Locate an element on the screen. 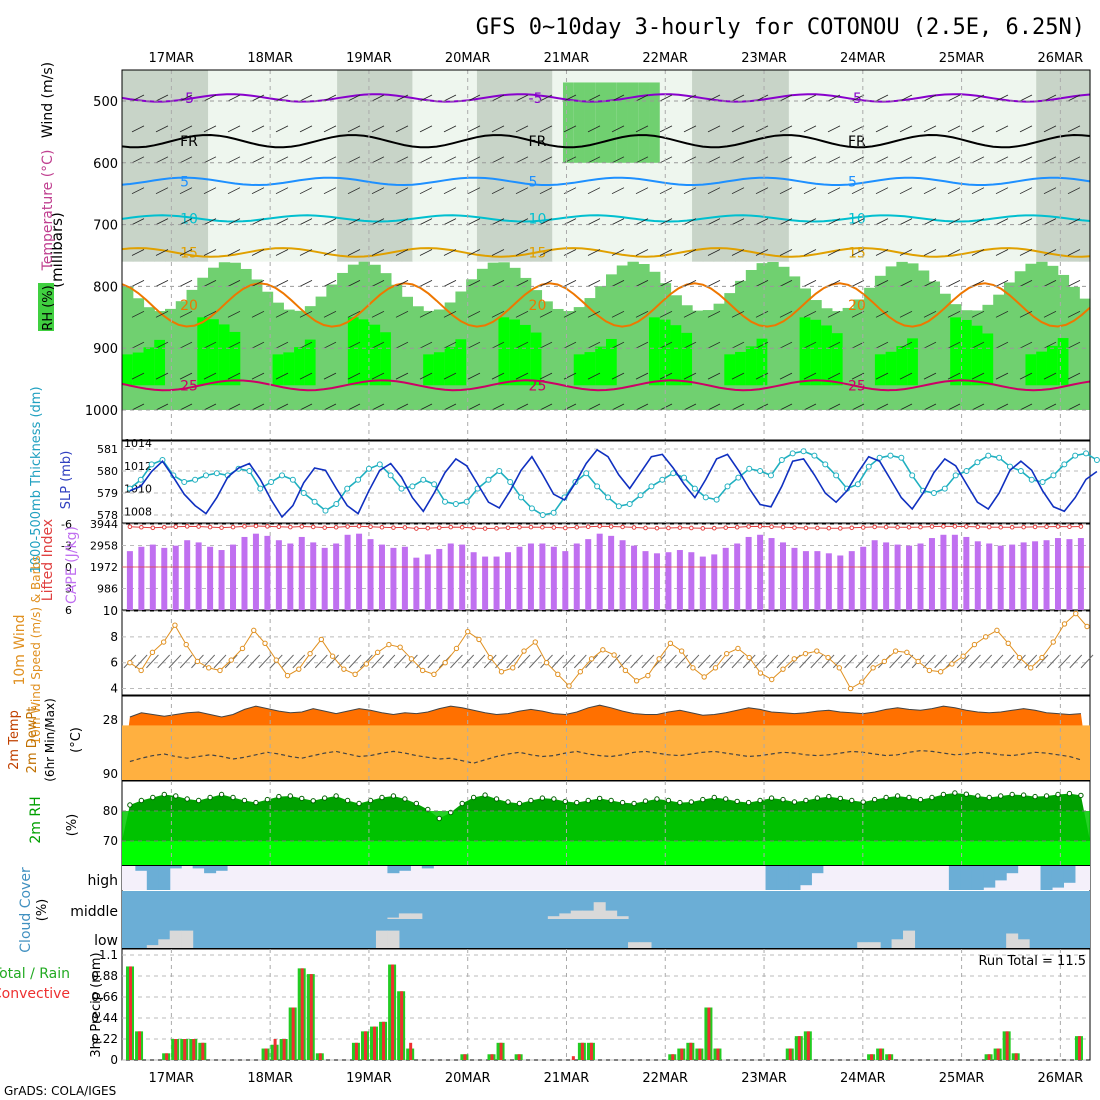 Image resolution: width=1100 pixels, height=1100 pixels. credit-label: GrADS: COLA/IGES is located at coordinates (60, 1091).